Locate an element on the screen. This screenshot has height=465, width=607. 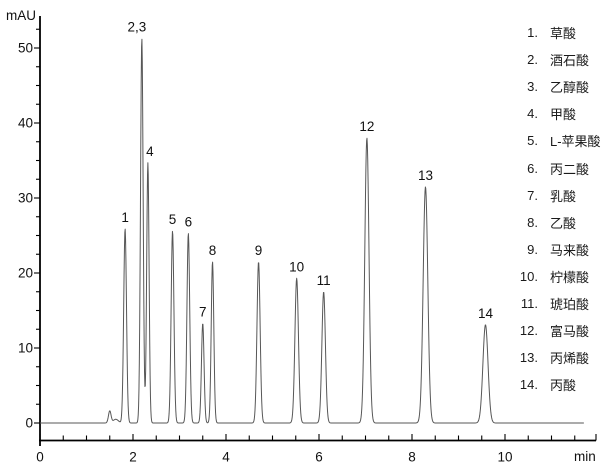
legend-item-name: 丙二酸 is located at coordinates (570, 169).